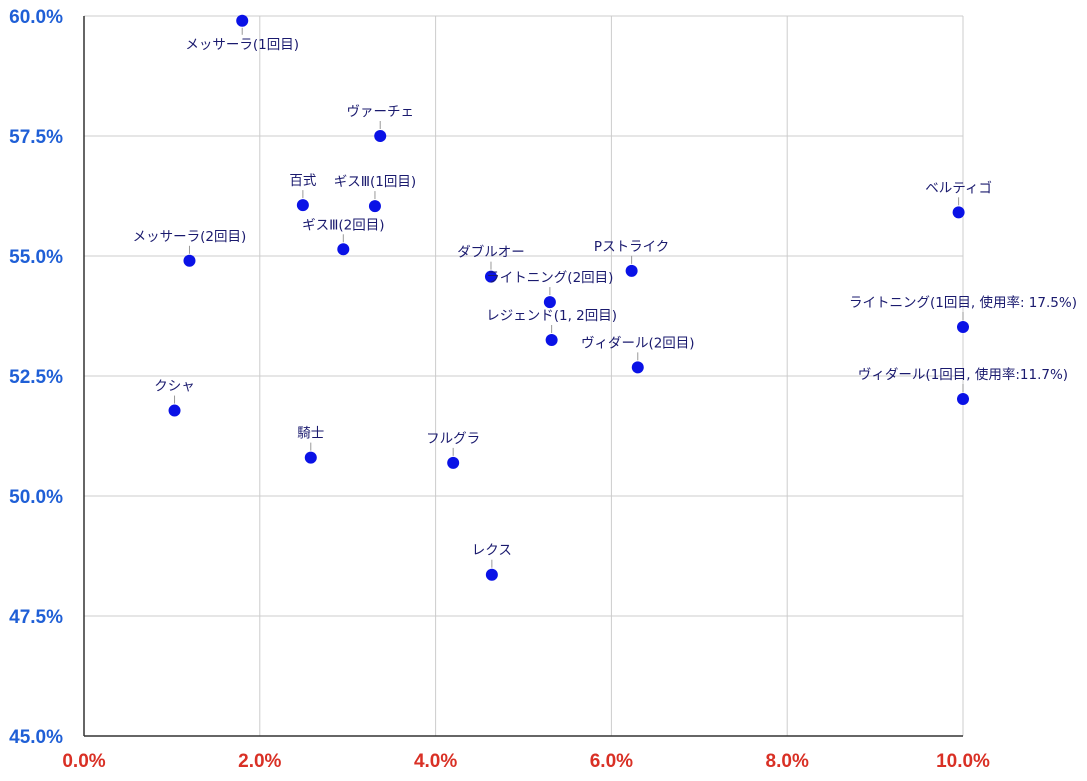 The width and height of the screenshot is (1087, 781). I want to click on x-tick-label: 10.0%, so click(963, 761).